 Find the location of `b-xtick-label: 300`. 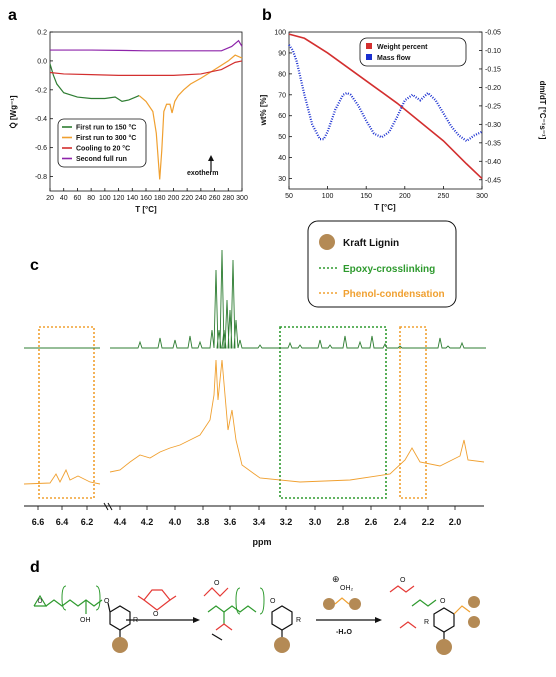

b-xtick-label: 300 is located at coordinates (482, 196).